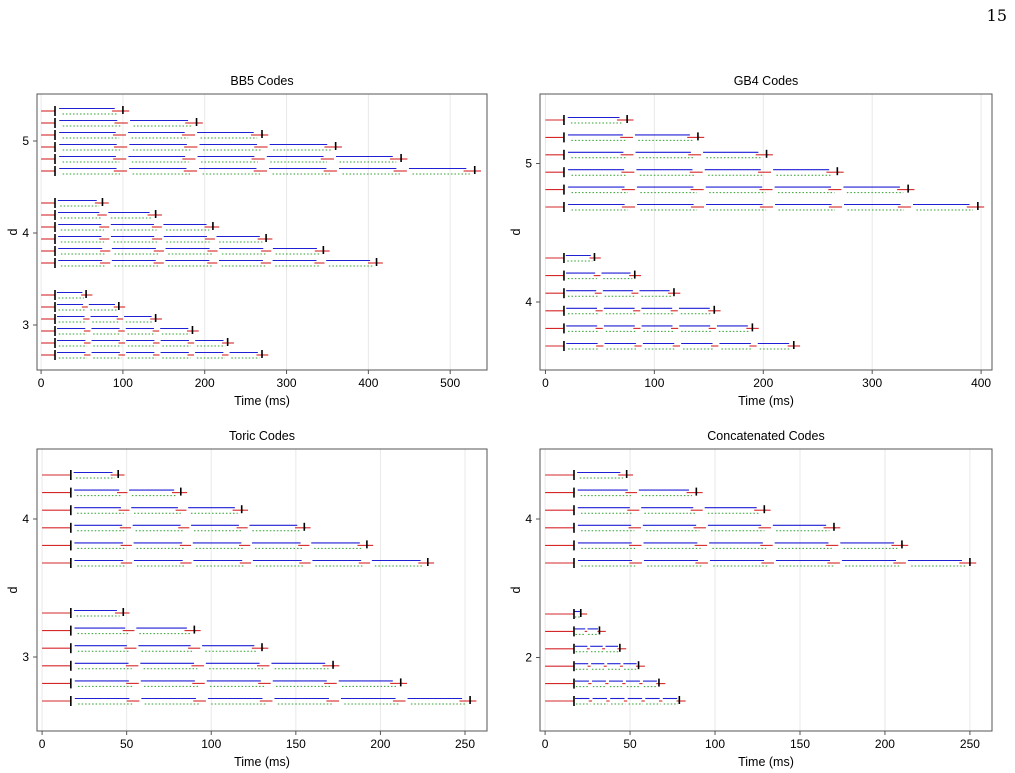 This screenshot has height=773, width=1015. I want to click on x-tick-label: 500, so click(450, 383).